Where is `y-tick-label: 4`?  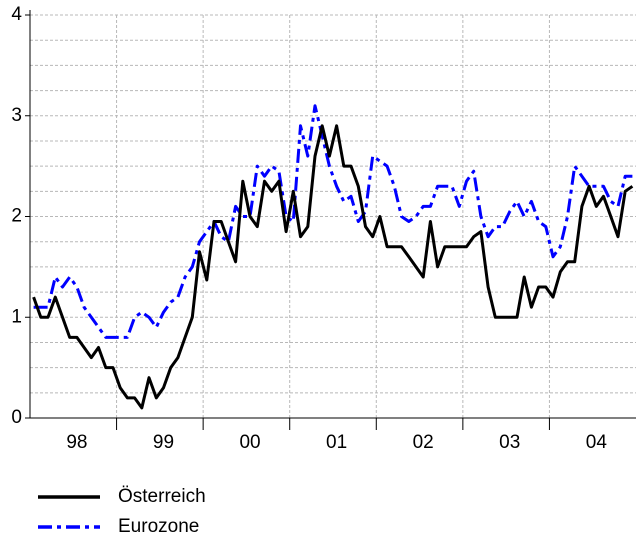 y-tick-label: 4 is located at coordinates (16, 14).